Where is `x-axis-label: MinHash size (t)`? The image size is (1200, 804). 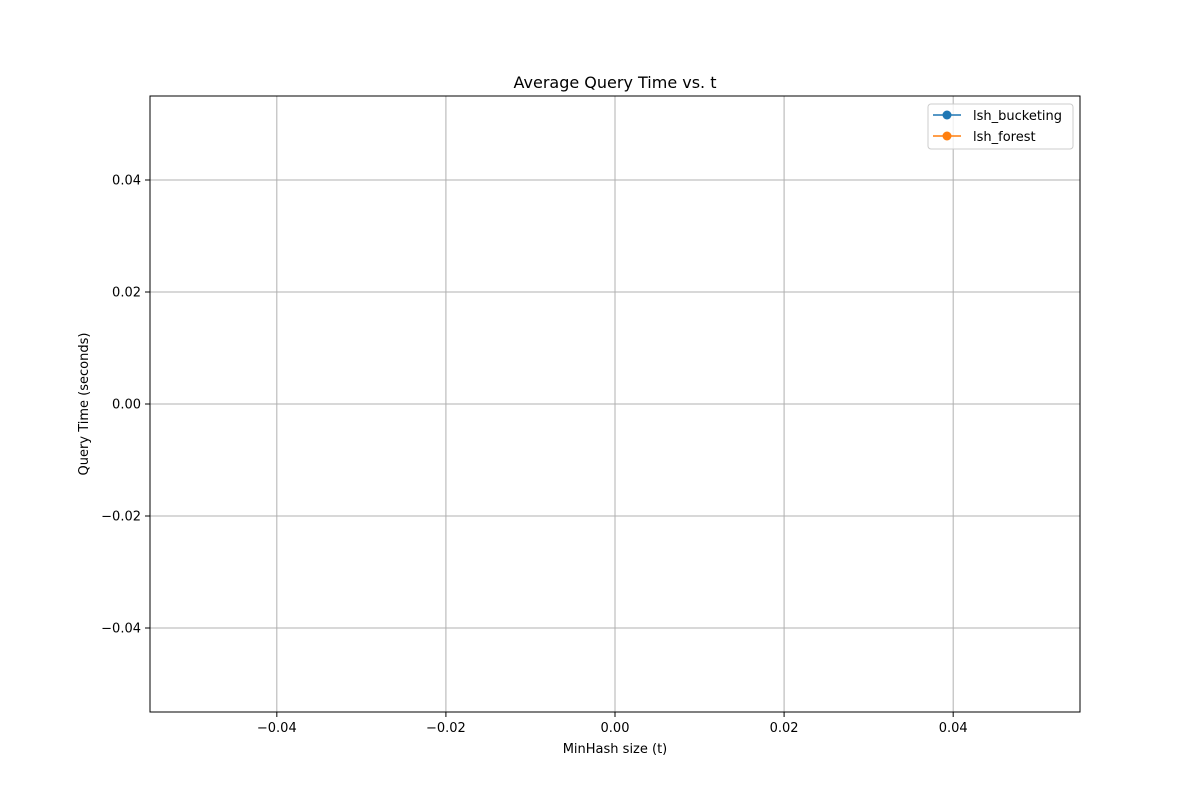 x-axis-label: MinHash size (t) is located at coordinates (615, 749).